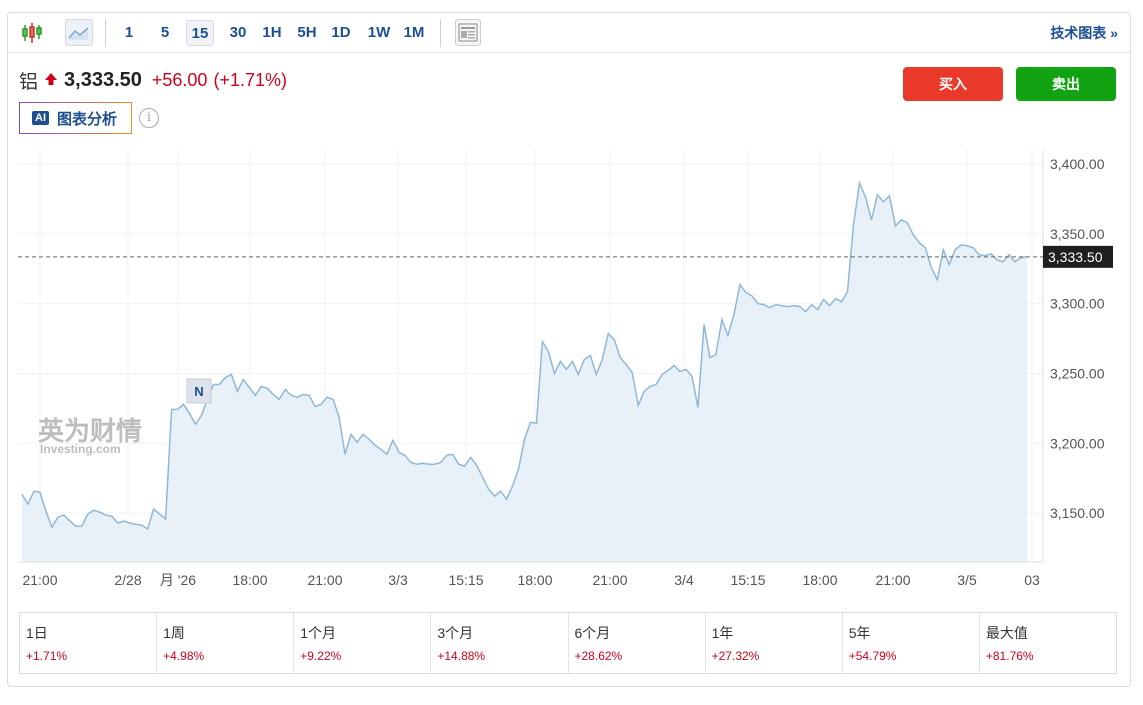 The height and width of the screenshot is (705, 1143). I want to click on arrow-up-icon, so click(51, 80).